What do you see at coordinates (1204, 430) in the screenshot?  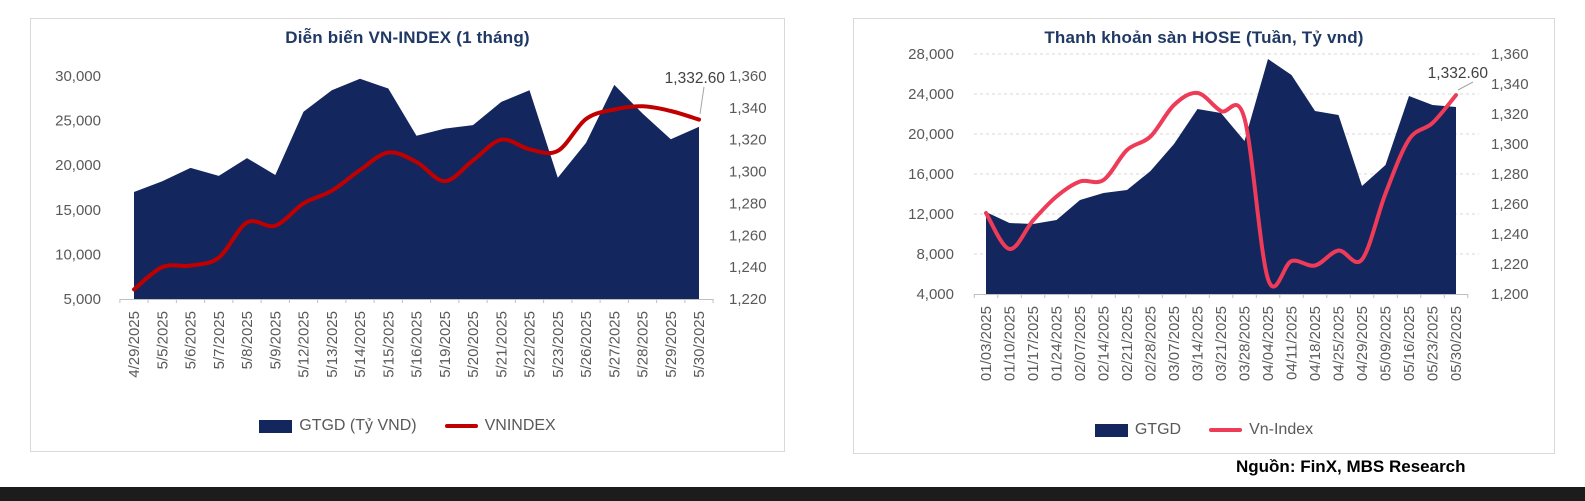 I see `chart-legend: GTGD Vn-Index` at bounding box center [1204, 430].